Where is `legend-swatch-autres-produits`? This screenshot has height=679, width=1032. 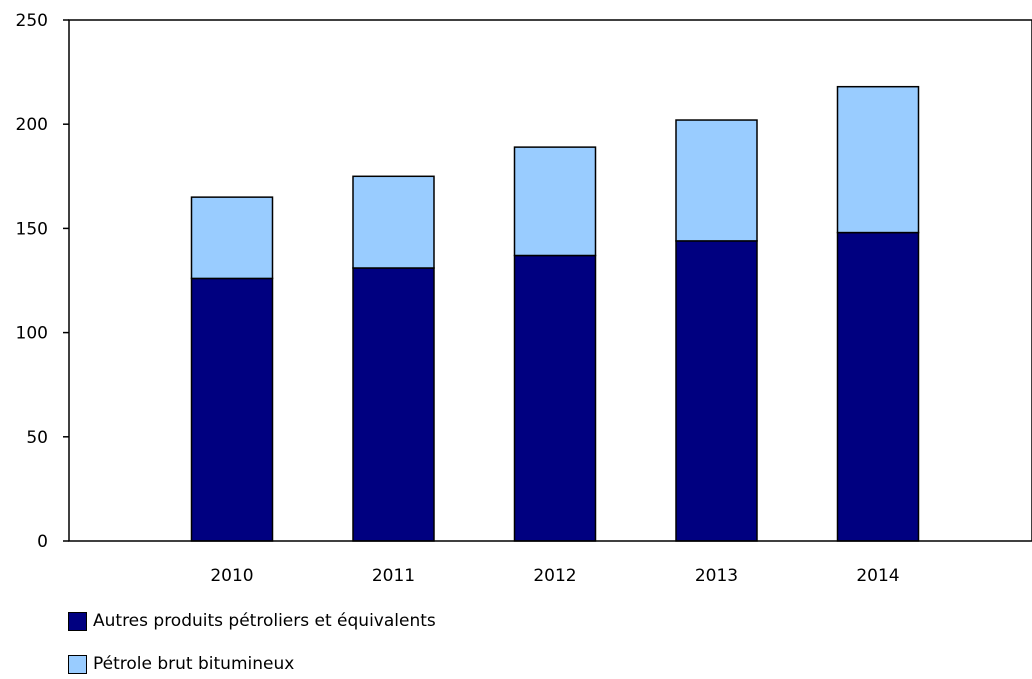 legend-swatch-autres-produits is located at coordinates (77, 621).